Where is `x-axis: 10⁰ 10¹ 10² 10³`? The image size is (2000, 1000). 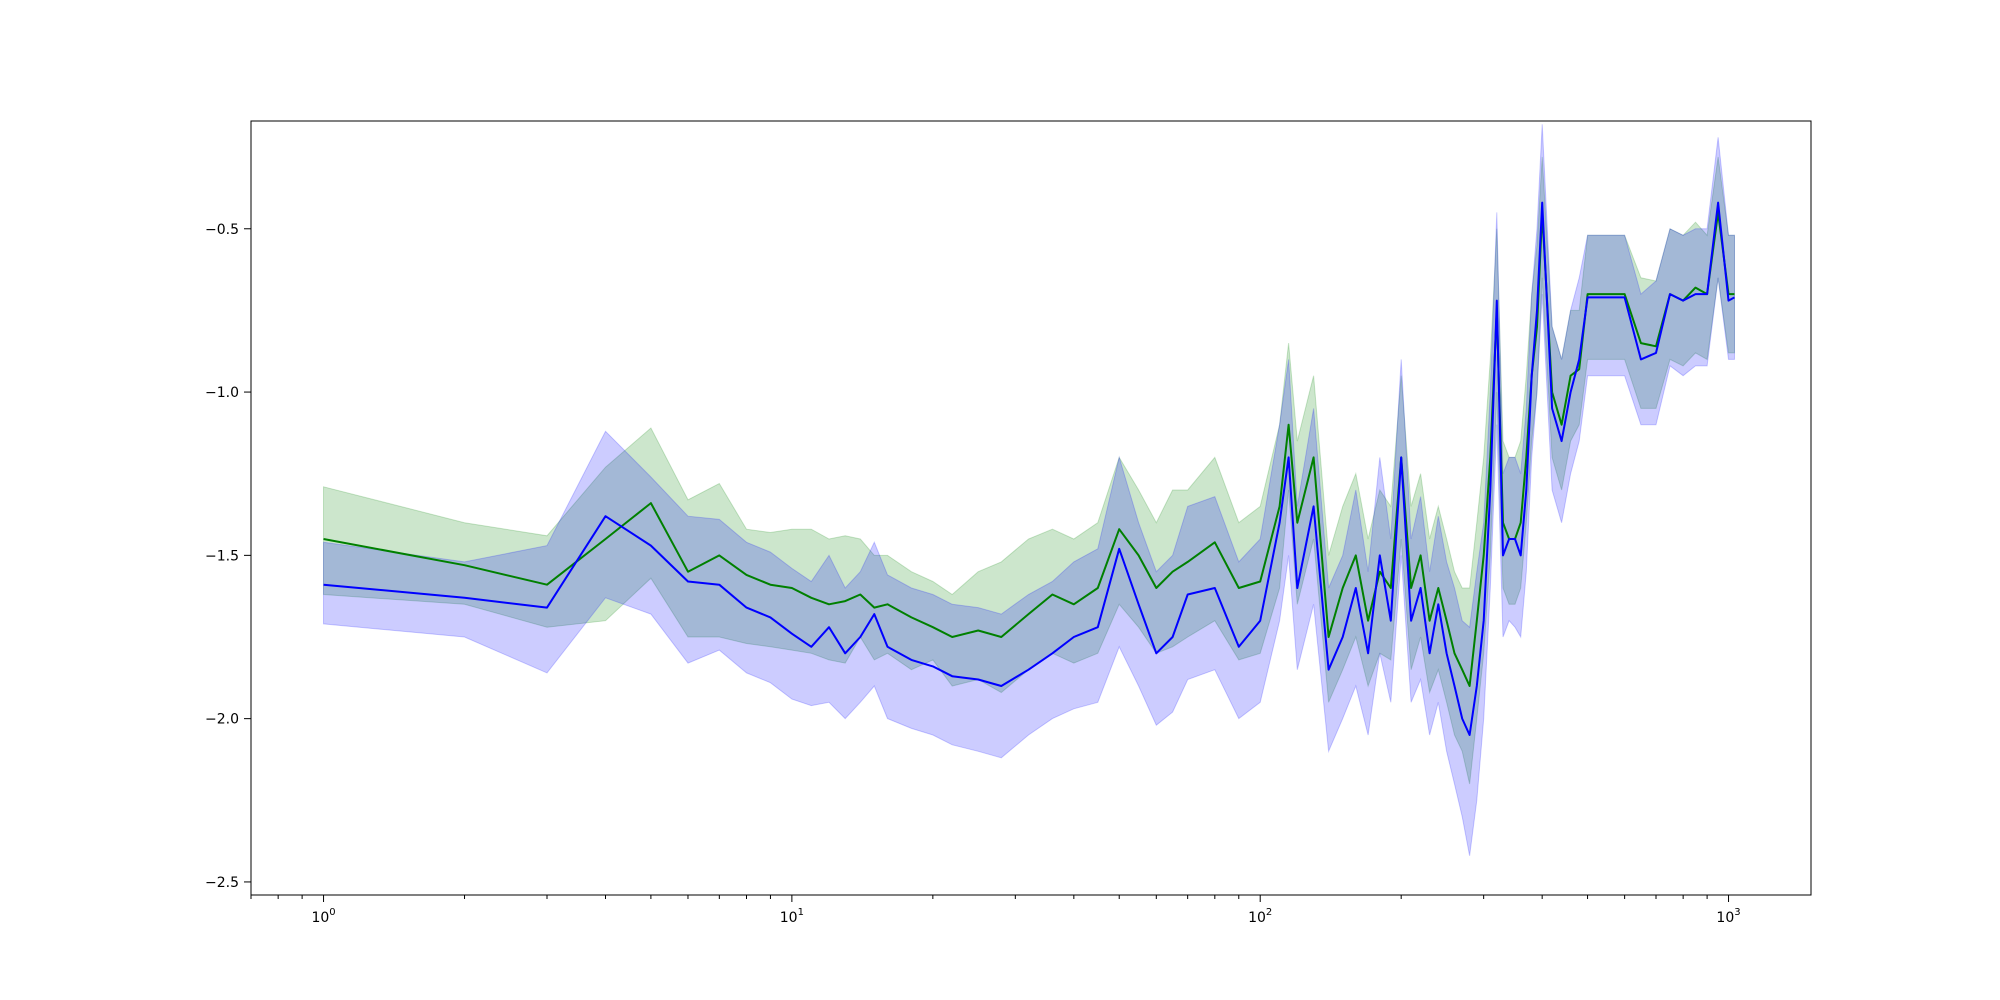
x-axis: 10⁰ 10¹ 10² 10³ is located at coordinates (995, 910).